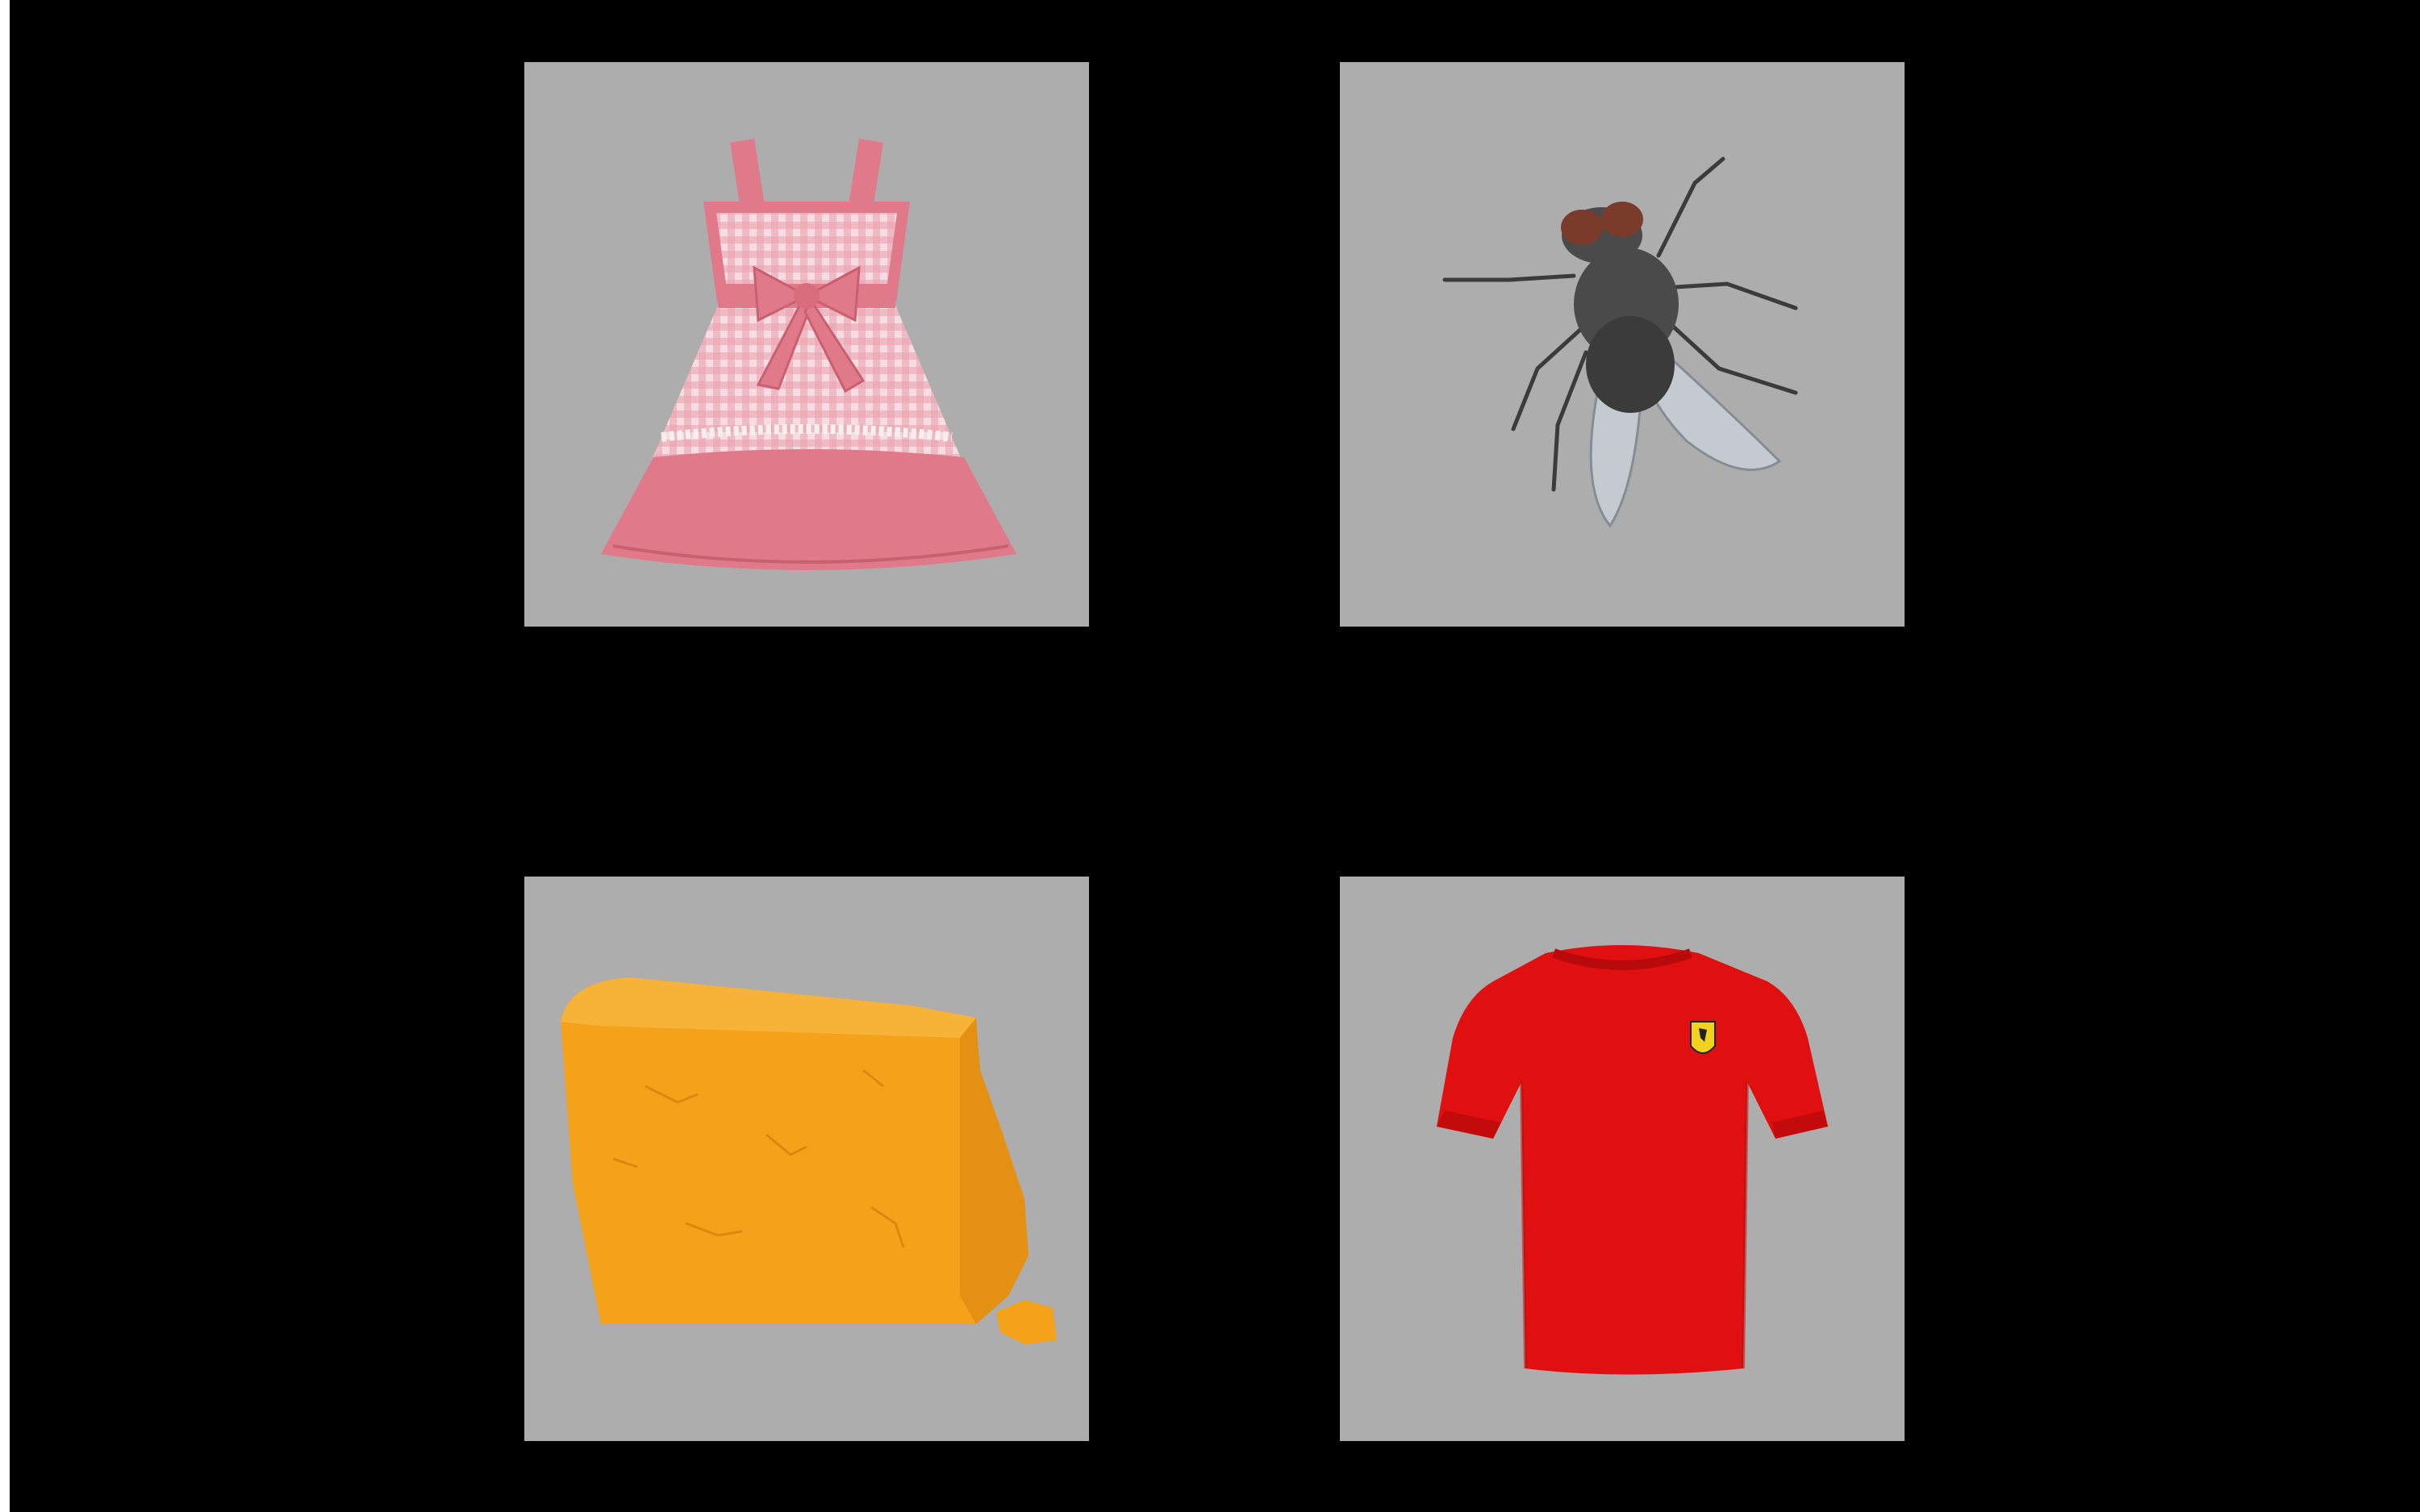  I want to click on tshirt-image, so click(1632, 1160).